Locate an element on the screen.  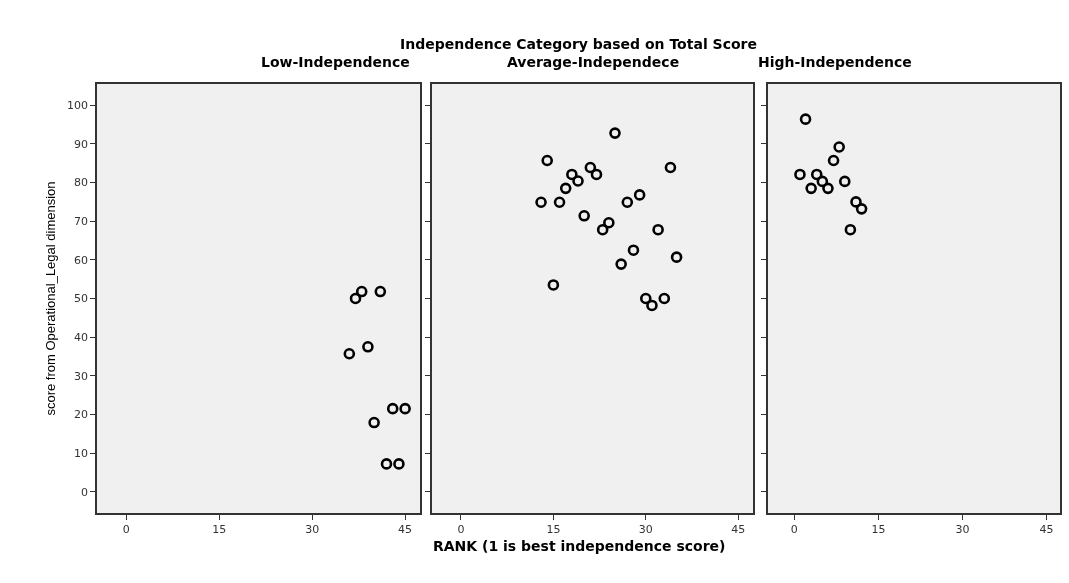
y-tick-label: 70 is located at coordinates (81, 222).